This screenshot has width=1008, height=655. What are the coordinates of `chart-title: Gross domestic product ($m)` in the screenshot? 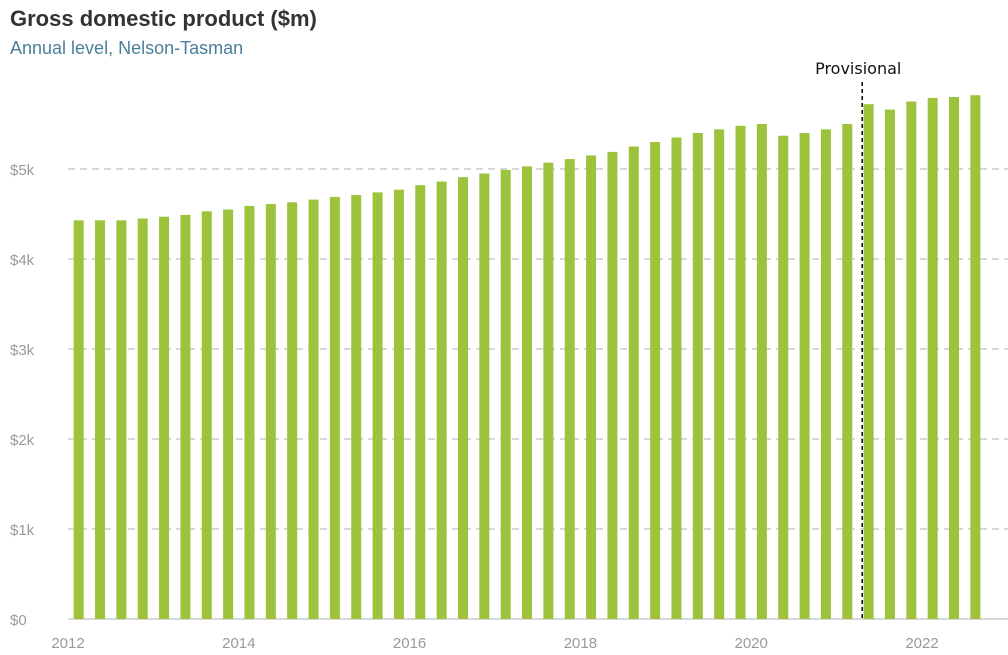 It's located at (163, 18).